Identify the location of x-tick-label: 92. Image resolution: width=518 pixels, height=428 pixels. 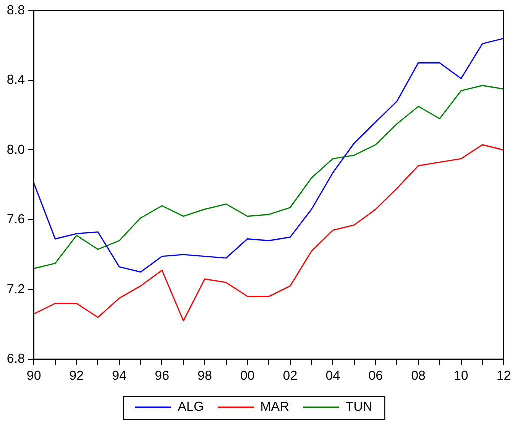
(77, 375).